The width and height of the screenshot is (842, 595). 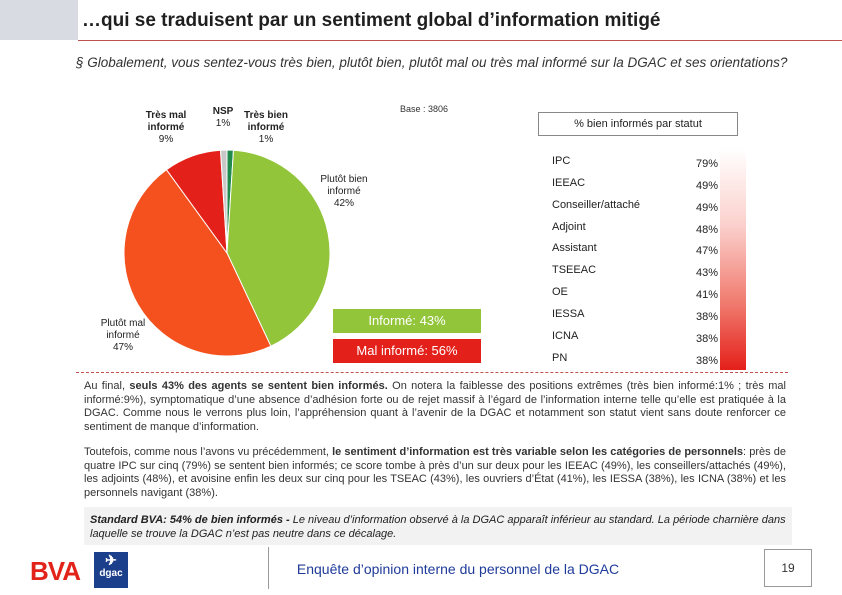 I want to click on mal-informe-summary-badge: Mal informé: 56%, so click(x=407, y=351).